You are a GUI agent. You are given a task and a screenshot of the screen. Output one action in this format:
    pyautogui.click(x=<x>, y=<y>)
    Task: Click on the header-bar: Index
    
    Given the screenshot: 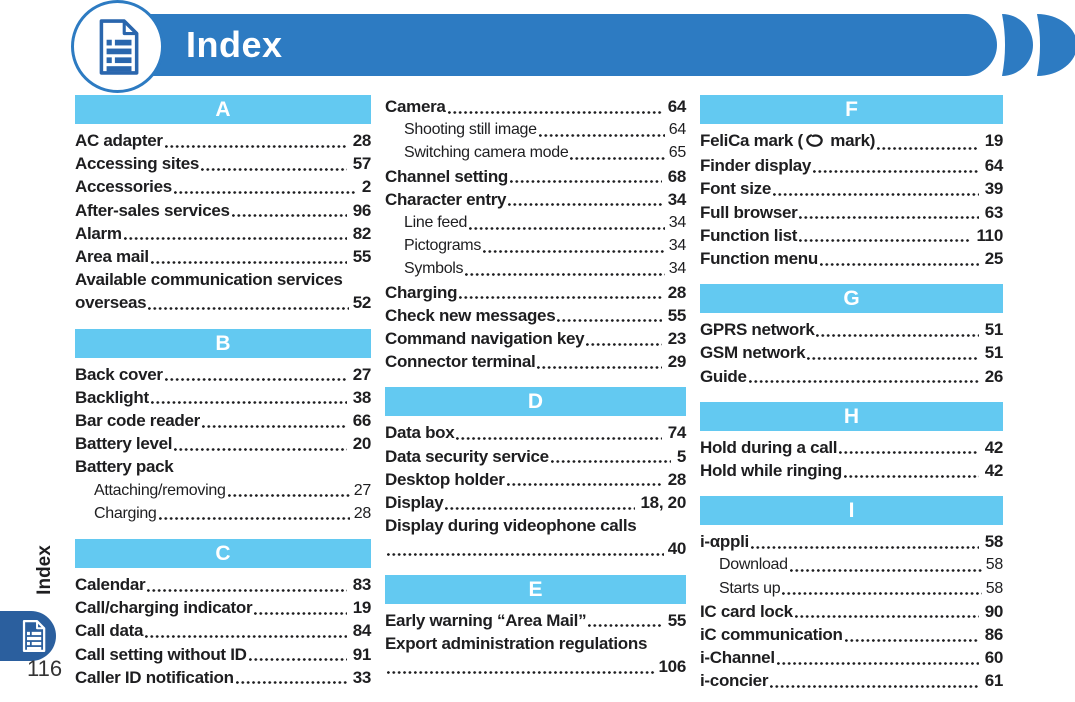 What is the action you would take?
    pyautogui.click(x=552, y=45)
    